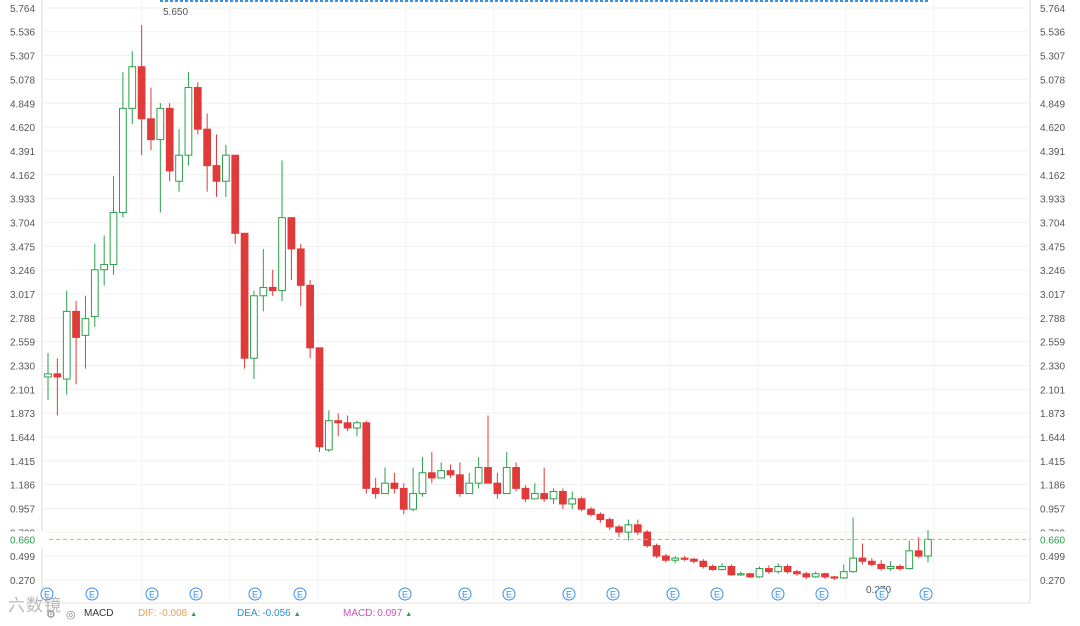 The width and height of the screenshot is (1080, 626). I want to click on y-tick-label-right: 5.764, so click(1052, 9).